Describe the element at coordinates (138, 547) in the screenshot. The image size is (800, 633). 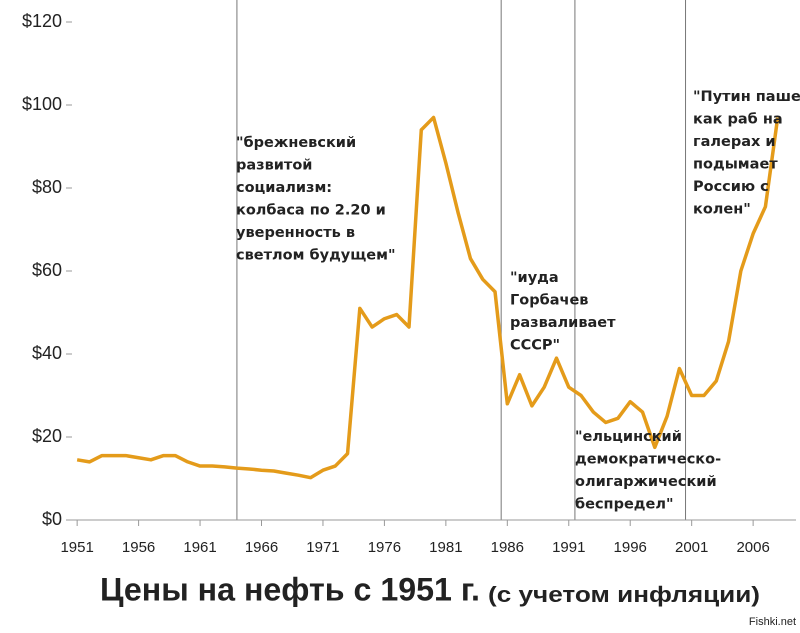
I see `x-tick-label: 1956` at that location.